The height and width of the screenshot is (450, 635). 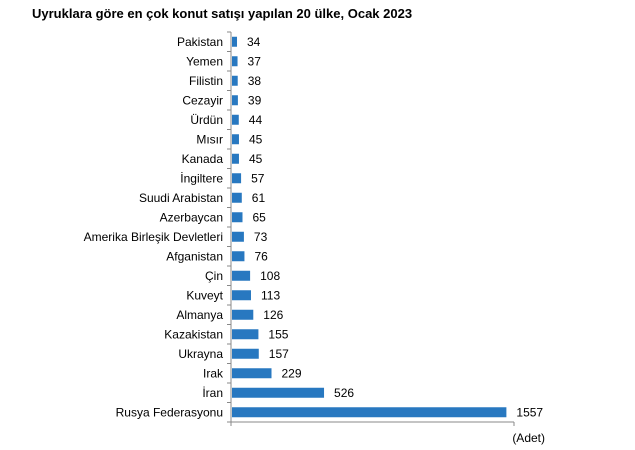 I want to click on data-label: 65, so click(x=259, y=217).